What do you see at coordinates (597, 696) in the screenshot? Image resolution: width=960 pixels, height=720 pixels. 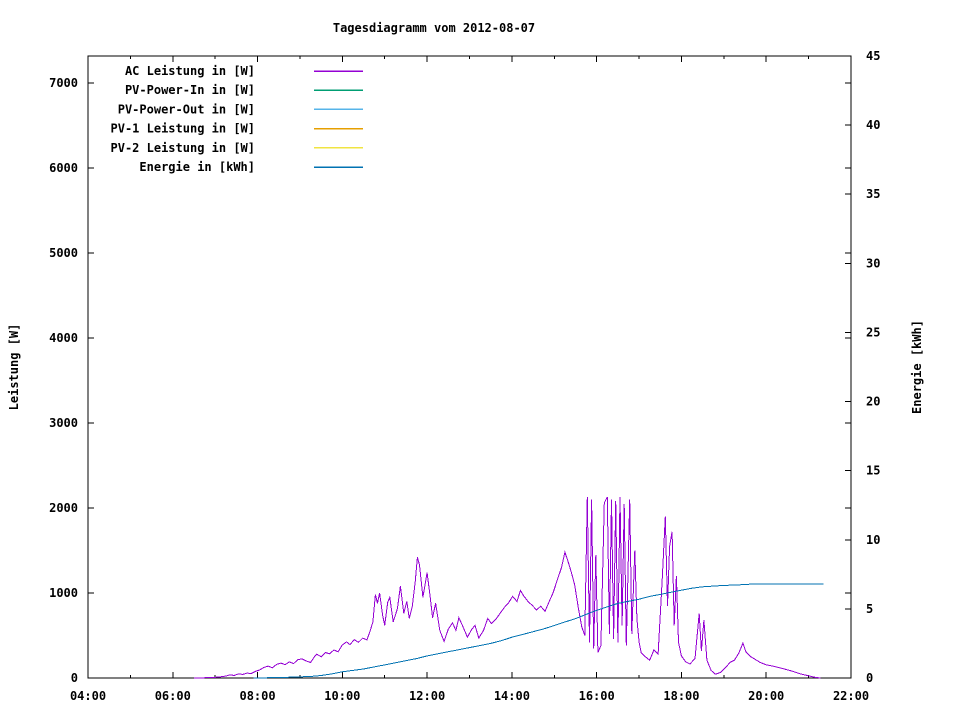 I see `x-tick-label: 16:00` at bounding box center [597, 696].